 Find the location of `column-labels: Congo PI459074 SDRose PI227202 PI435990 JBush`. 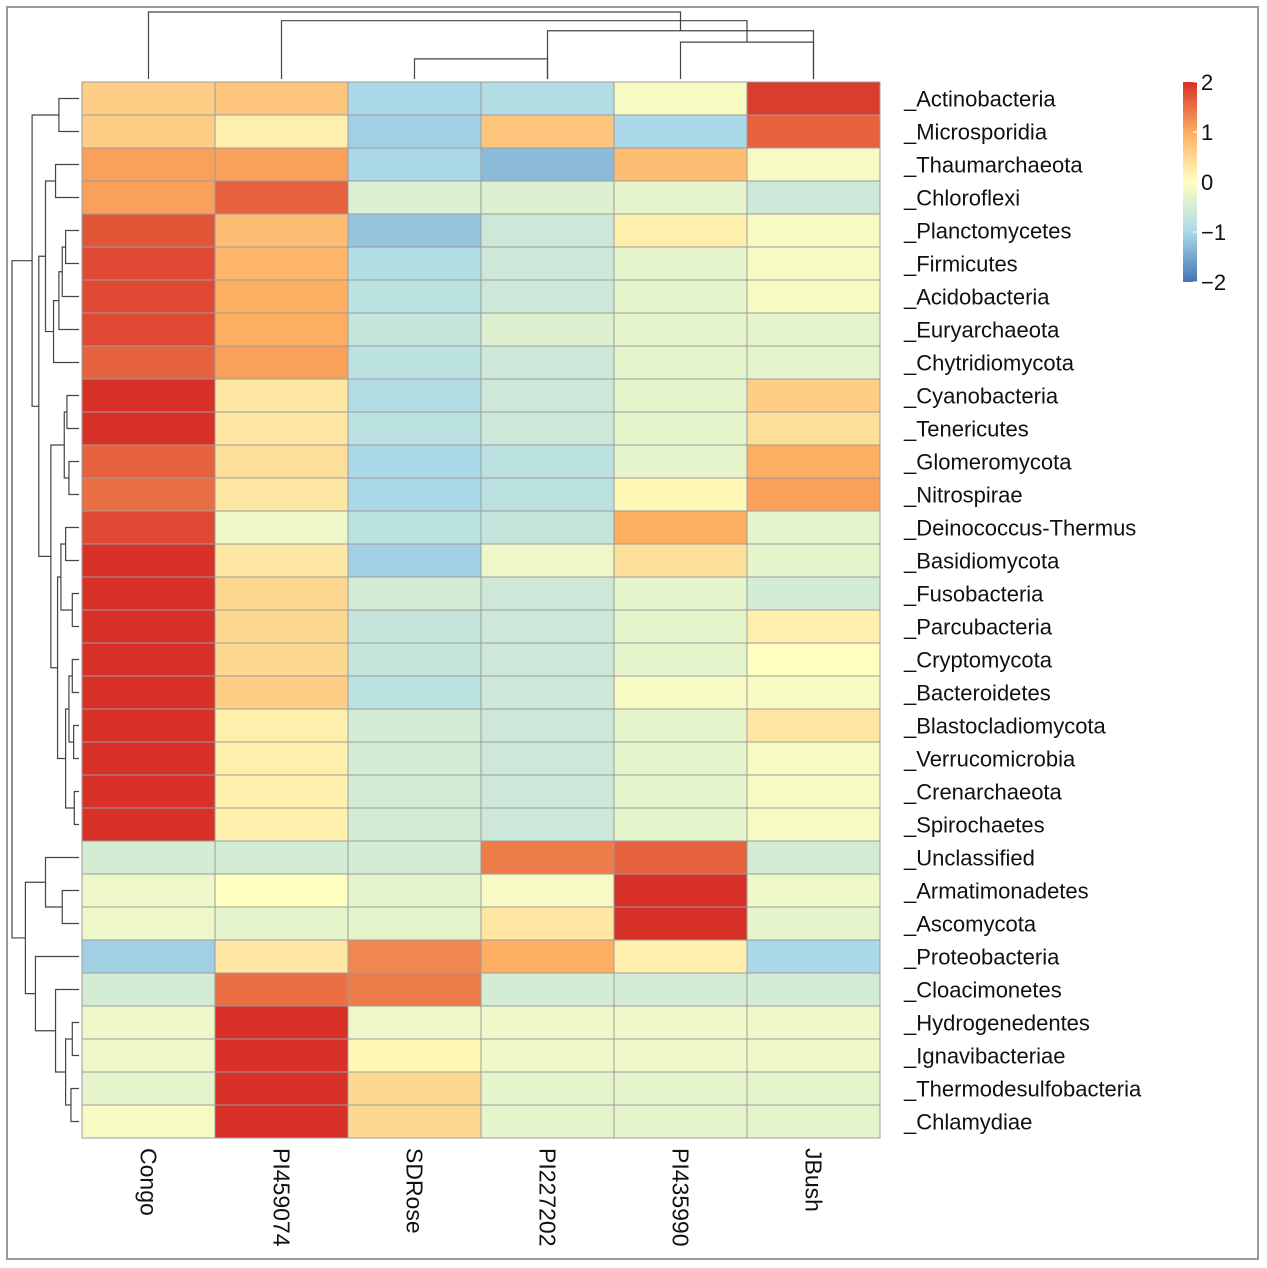

column-labels: Congo PI459074 SDRose PI227202 PI435990 JBush is located at coordinates (481, 1197).